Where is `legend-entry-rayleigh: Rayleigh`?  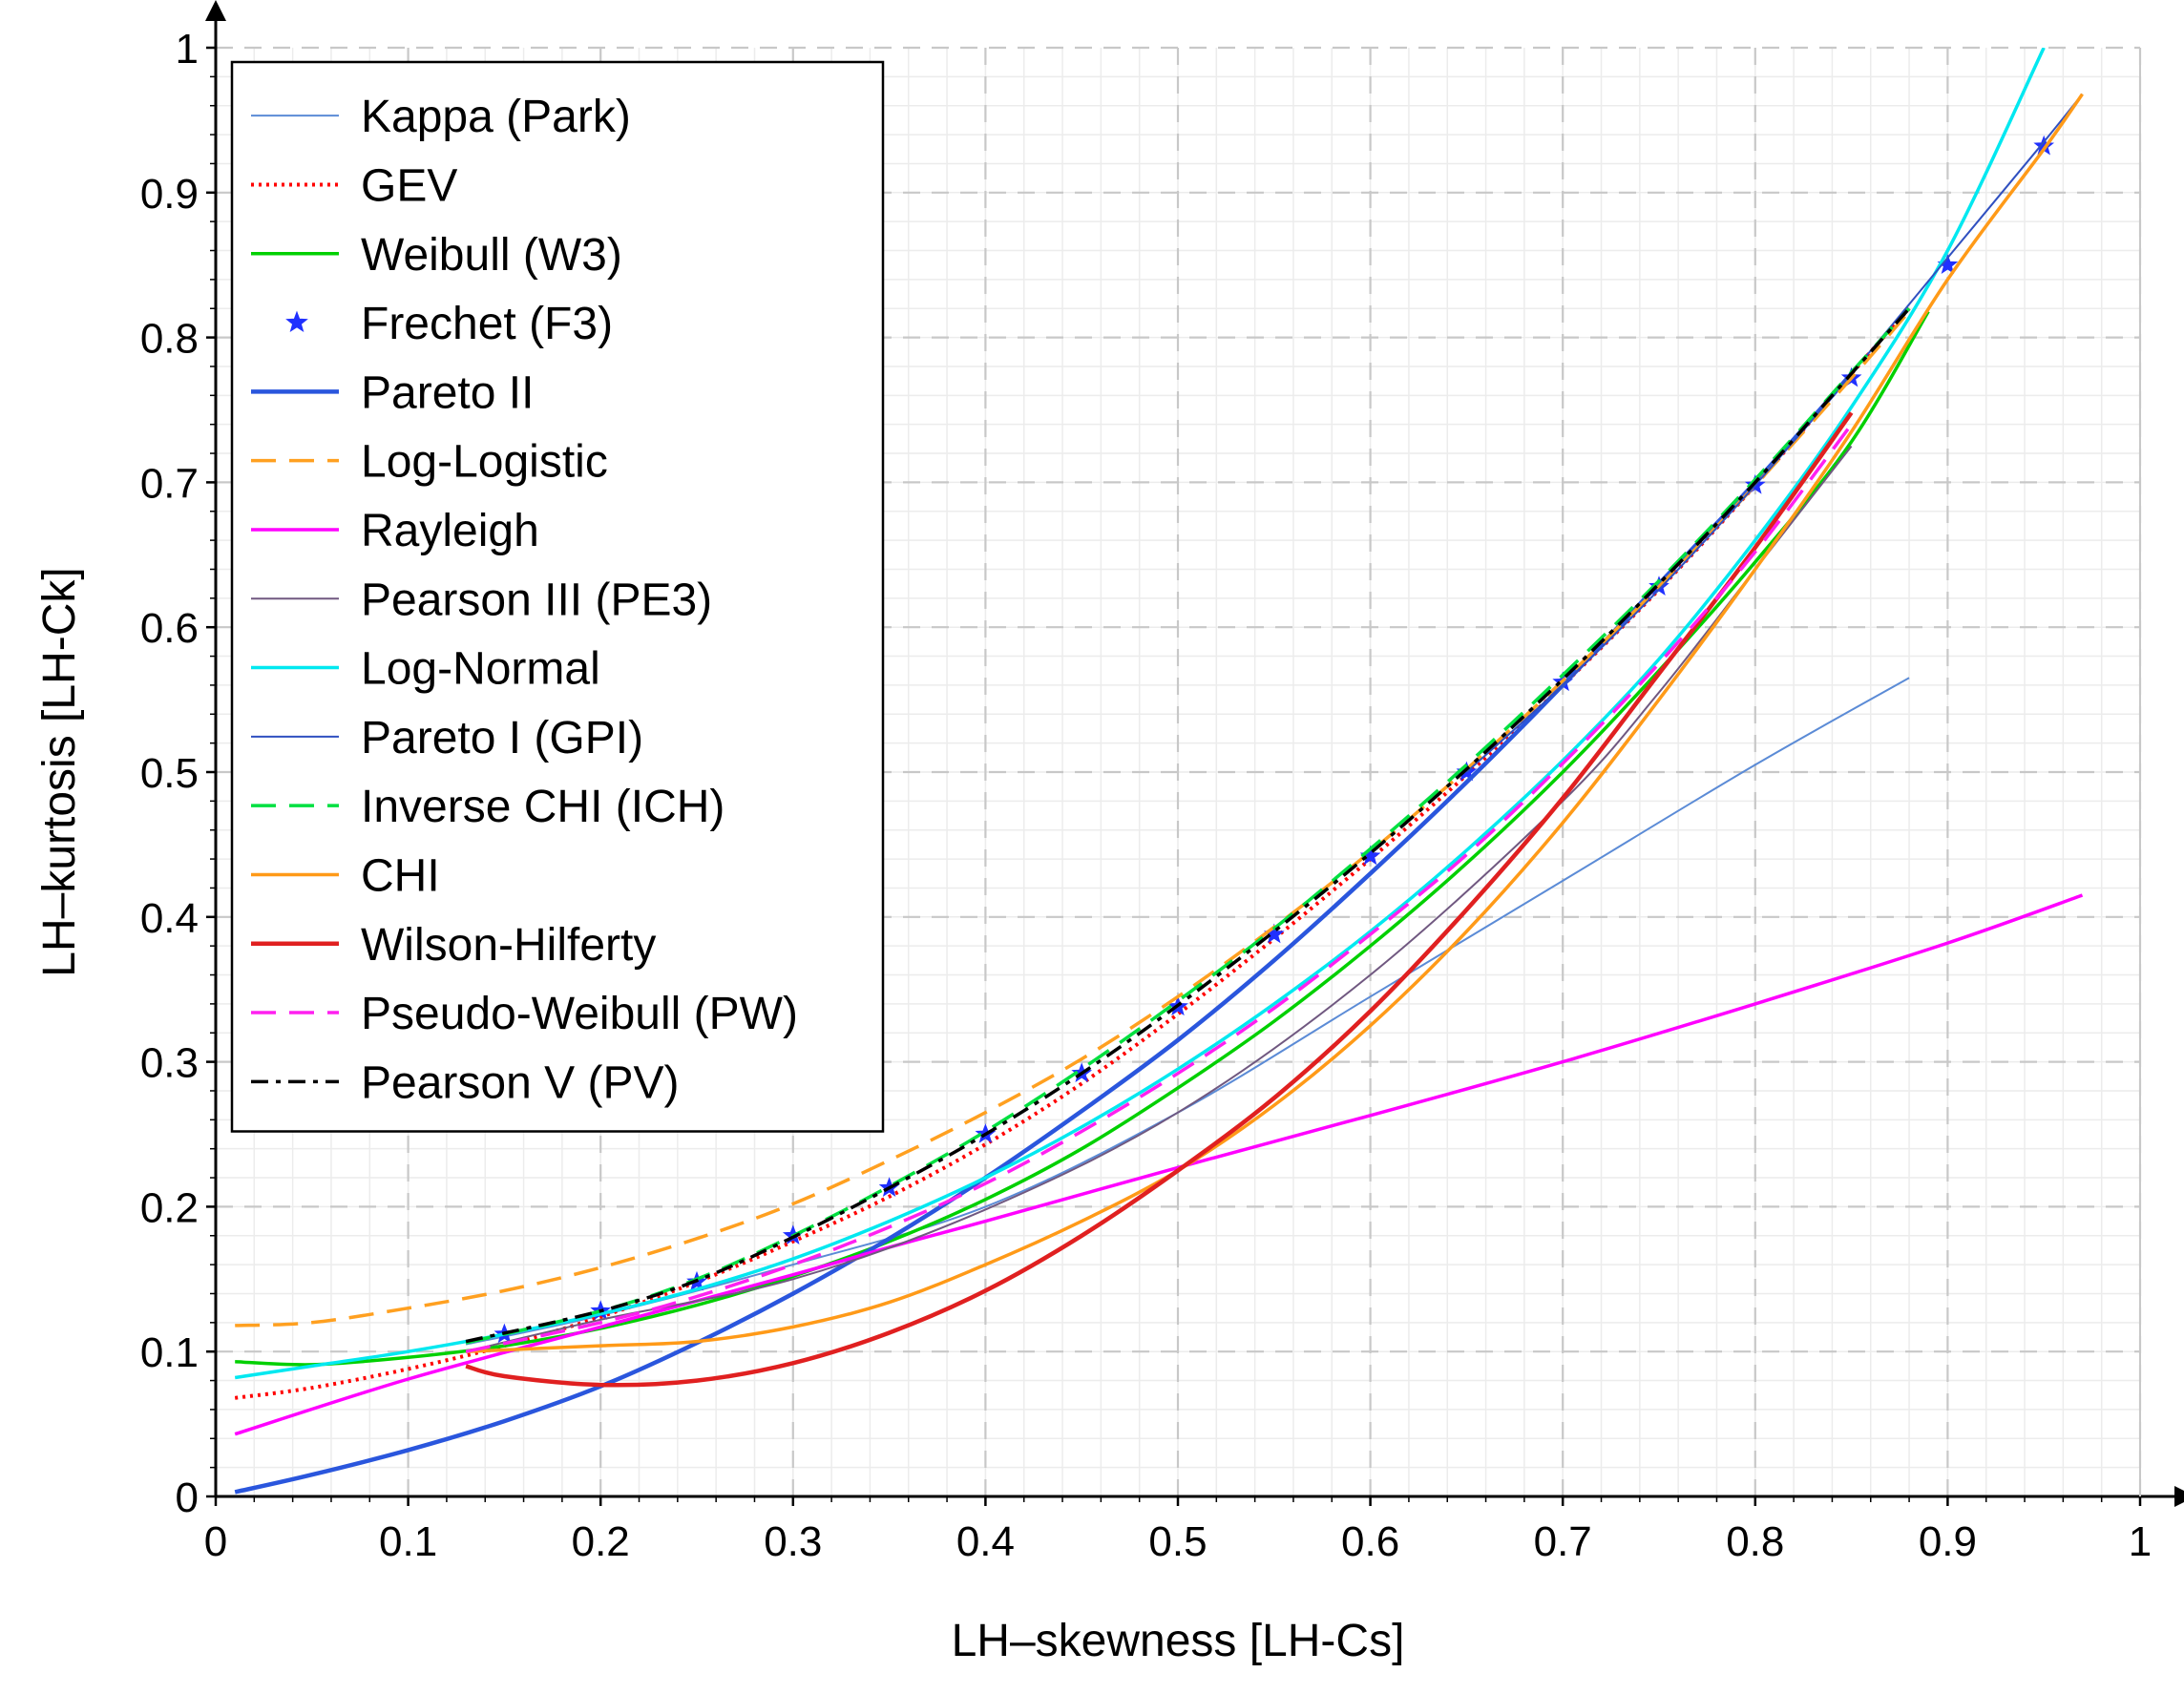 legend-entry-rayleigh: Rayleigh is located at coordinates (395, 531).